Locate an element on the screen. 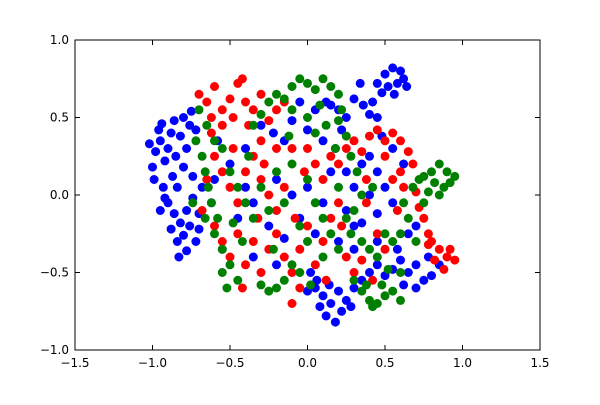 The height and width of the screenshot is (405, 600). y-tick-label: 0.5 is located at coordinates (59, 118).